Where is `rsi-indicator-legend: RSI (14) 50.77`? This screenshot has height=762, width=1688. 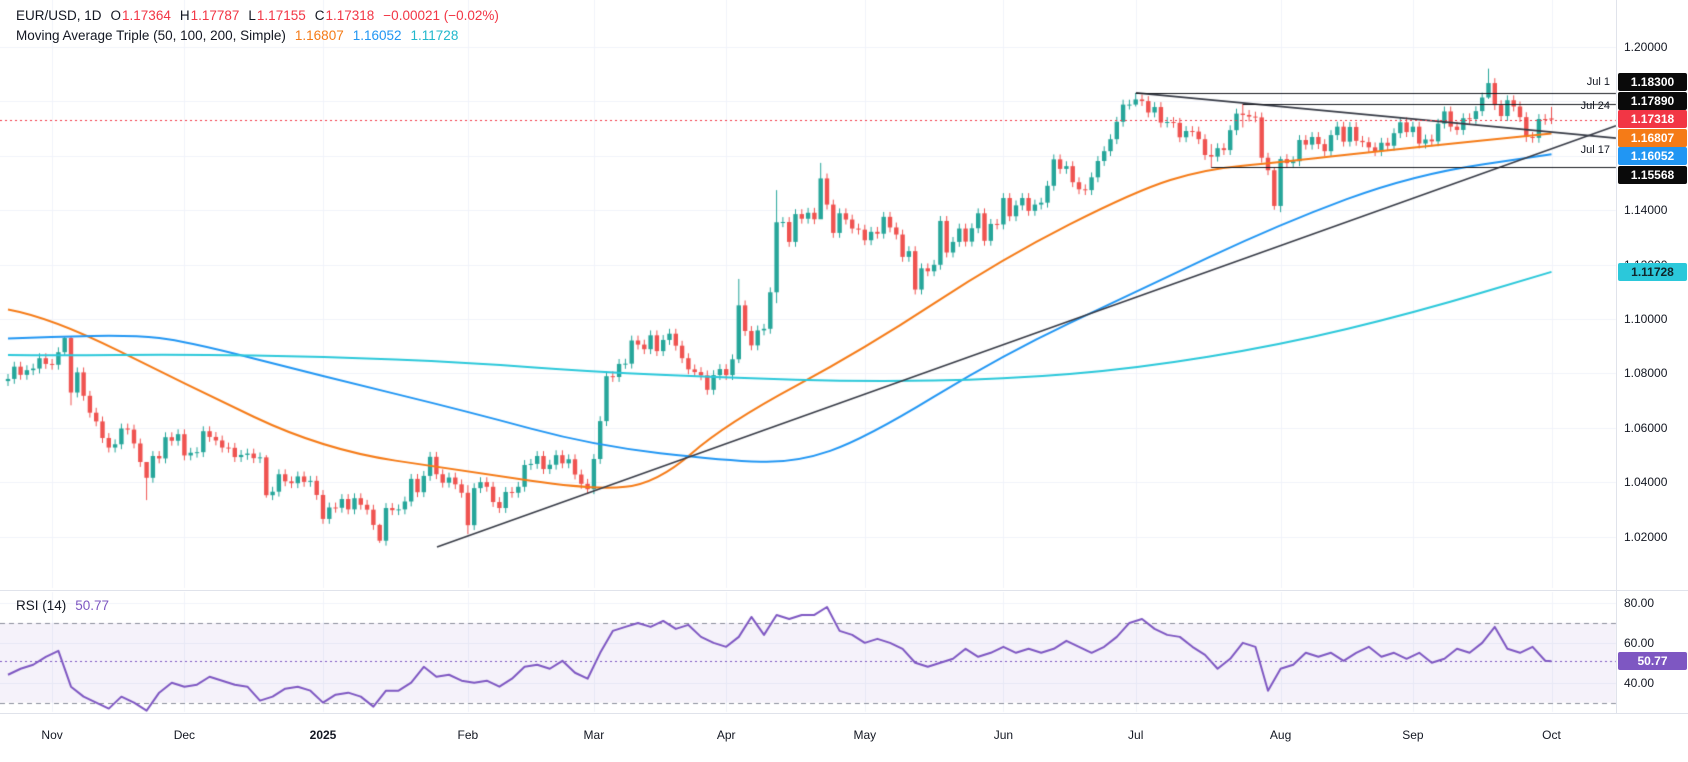 rsi-indicator-legend: RSI (14) 50.77 is located at coordinates (62, 605).